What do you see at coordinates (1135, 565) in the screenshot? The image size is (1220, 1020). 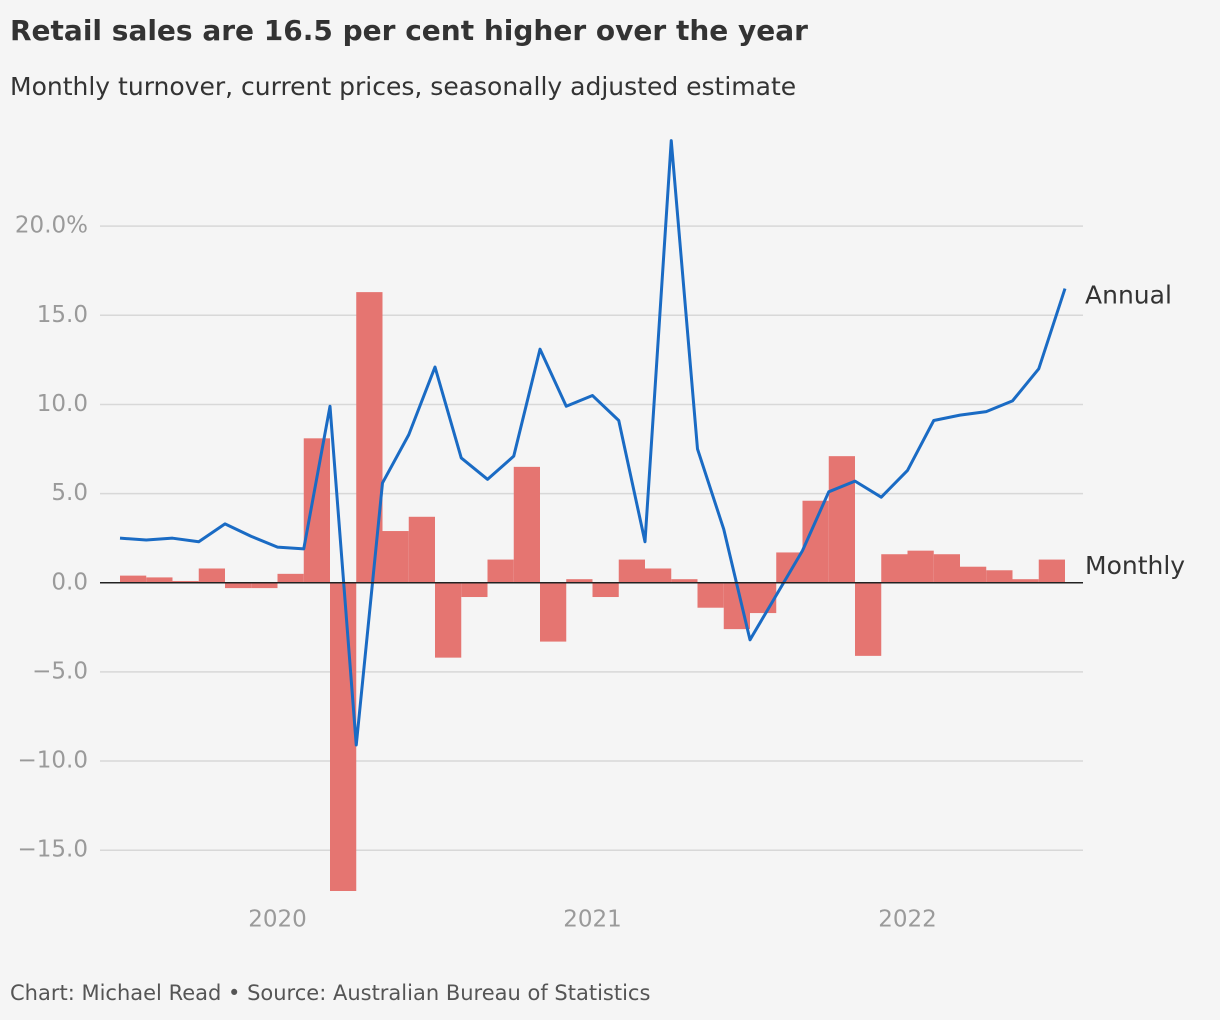 I see `series-label: Monthly` at bounding box center [1135, 565].